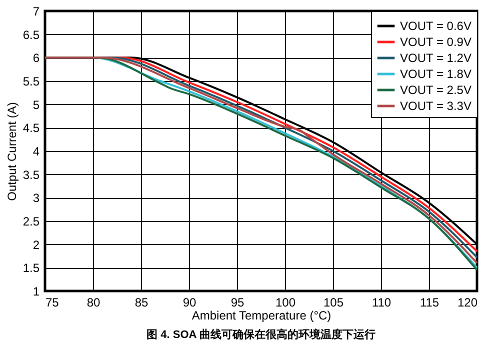 Image resolution: width=483 pixels, height=345 pixels. What do you see at coordinates (262, 315) in the screenshot?
I see `x-axis-title: Ambient Temperature (°C)` at bounding box center [262, 315].